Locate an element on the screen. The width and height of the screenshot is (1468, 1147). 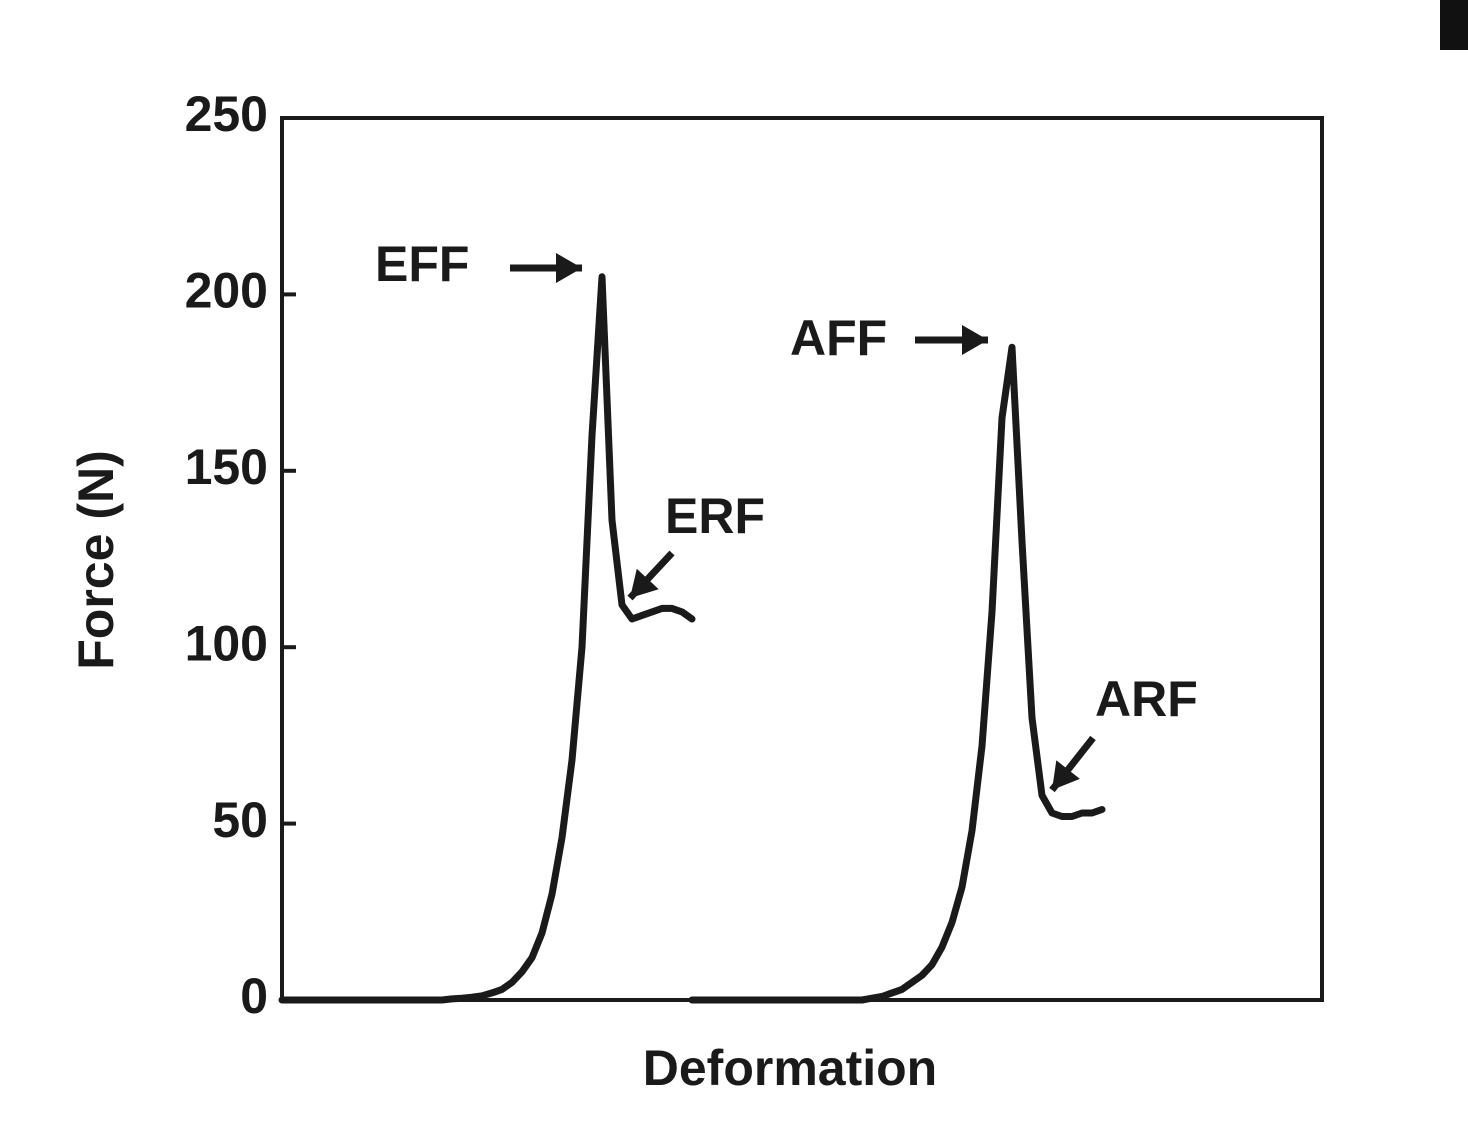
y-tick-label: 150 is located at coordinates (226, 467).